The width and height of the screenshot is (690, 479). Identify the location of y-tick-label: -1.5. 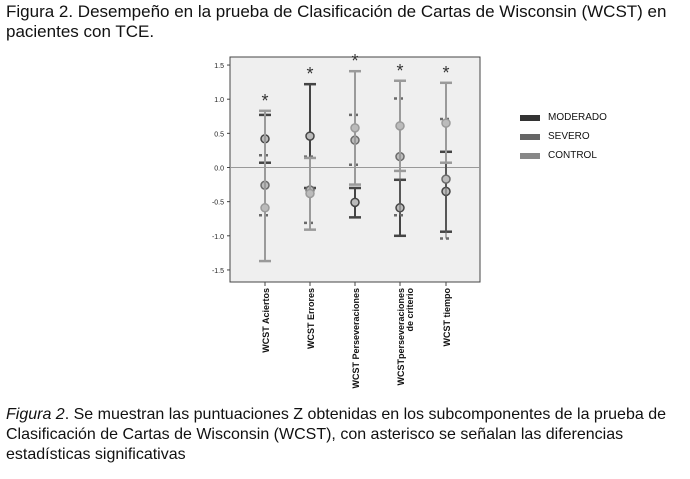
(218, 271).